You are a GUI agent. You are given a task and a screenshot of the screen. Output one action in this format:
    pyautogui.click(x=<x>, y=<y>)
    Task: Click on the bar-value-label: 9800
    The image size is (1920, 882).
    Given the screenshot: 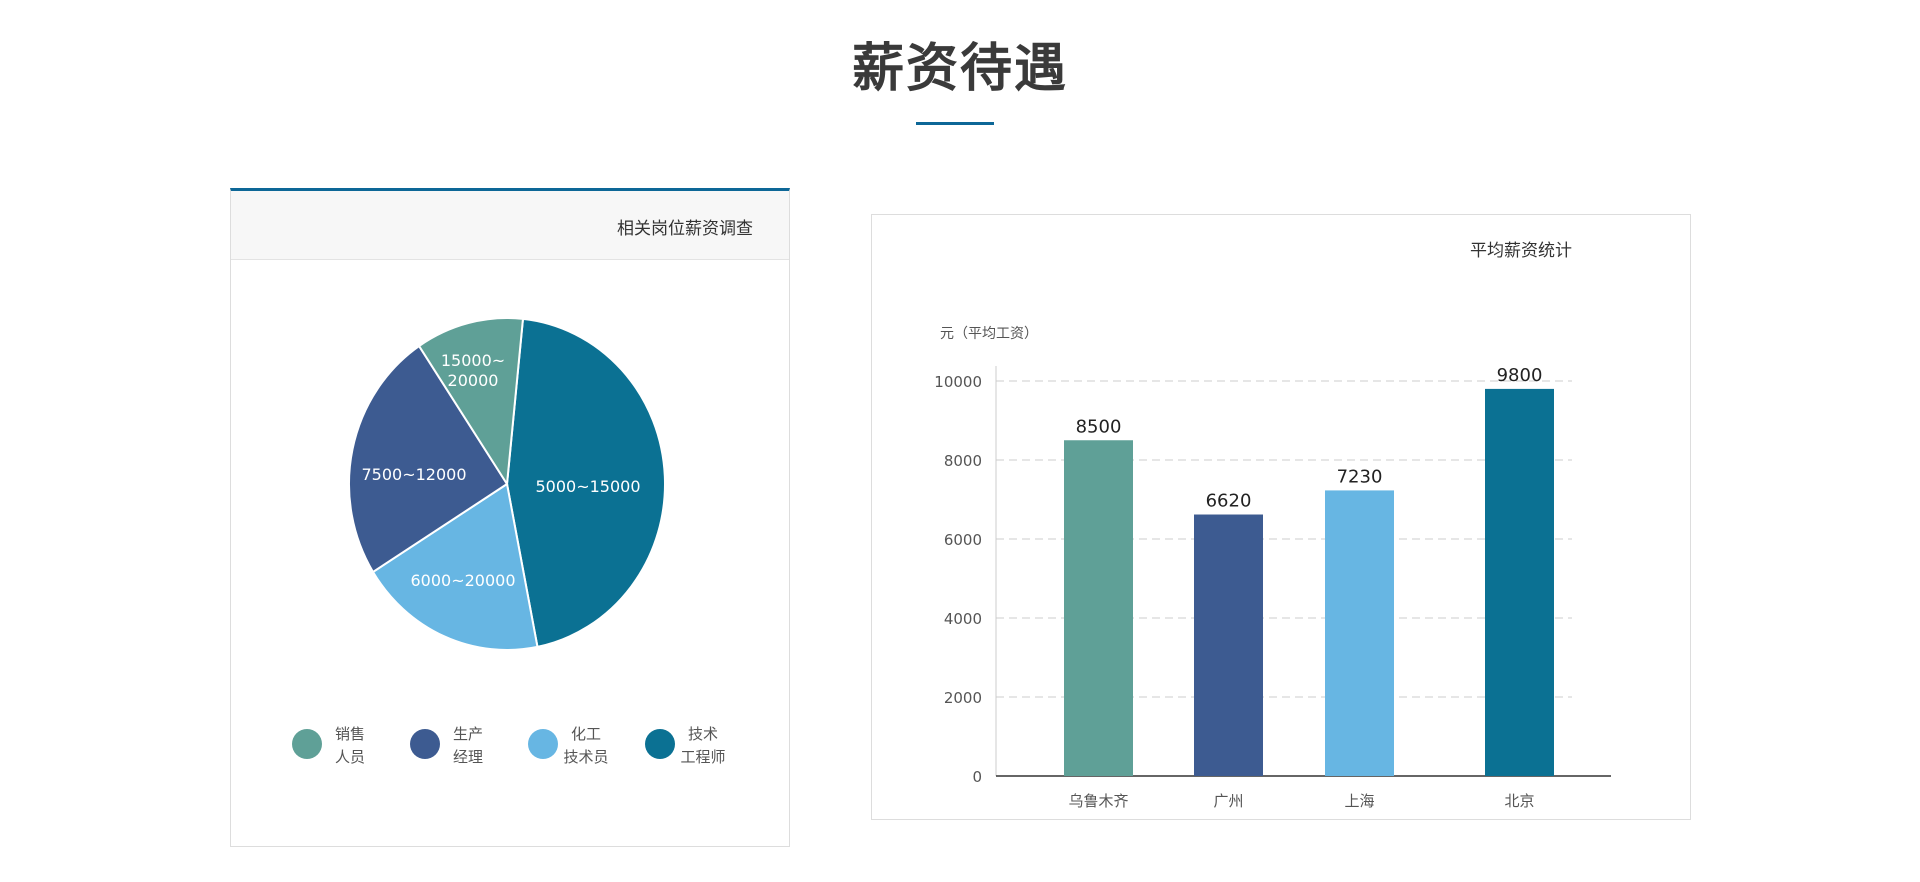 What is the action you would take?
    pyautogui.click(x=1520, y=375)
    